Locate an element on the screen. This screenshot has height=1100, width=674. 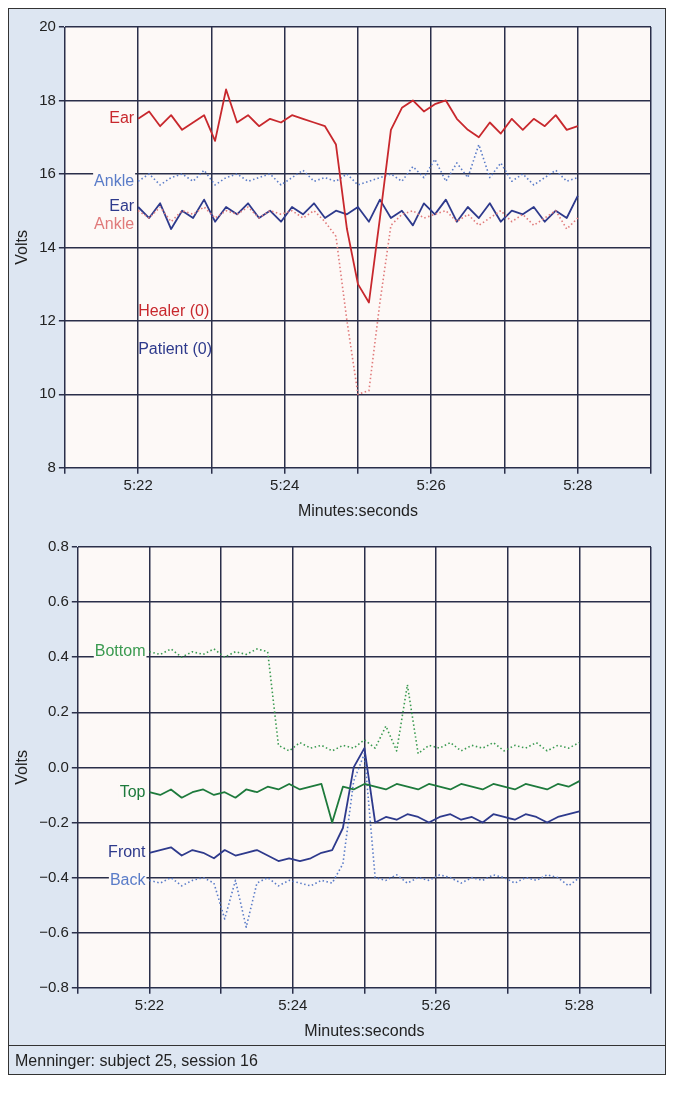
y-tick-label: 0.4 is located at coordinates (58, 656).